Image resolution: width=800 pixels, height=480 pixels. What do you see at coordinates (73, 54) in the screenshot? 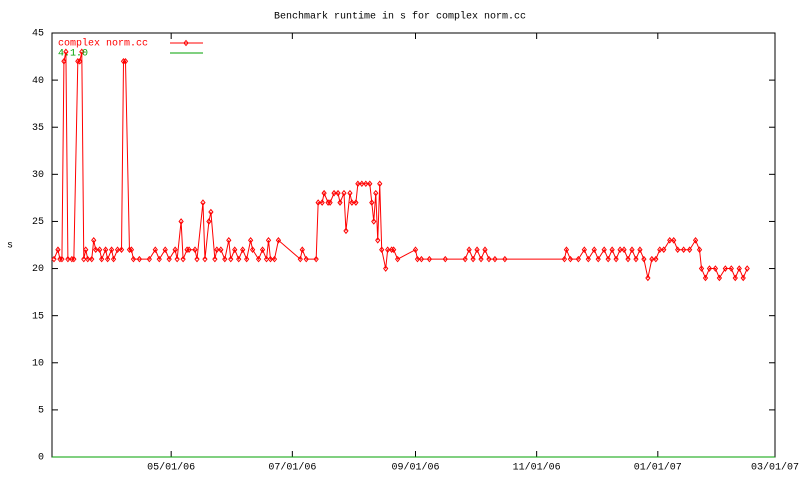
I see `legend-label: 4.1.0` at bounding box center [73, 54].